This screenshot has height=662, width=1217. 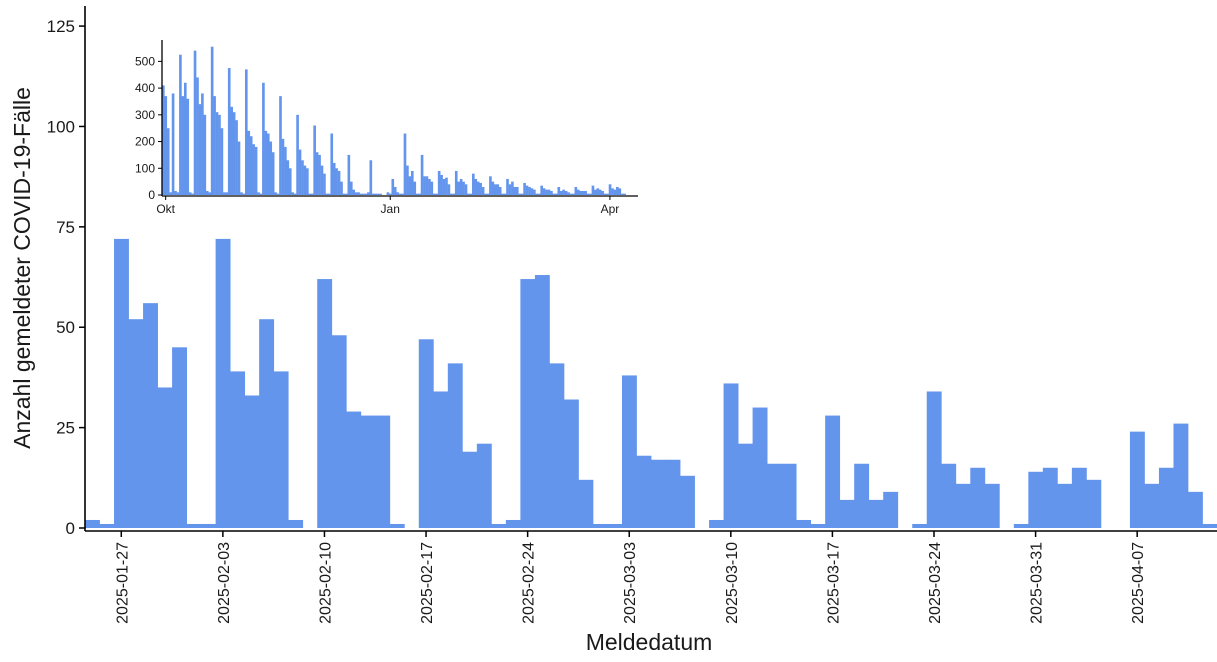 I want to click on y-tick-label: 0, so click(x=70, y=528).